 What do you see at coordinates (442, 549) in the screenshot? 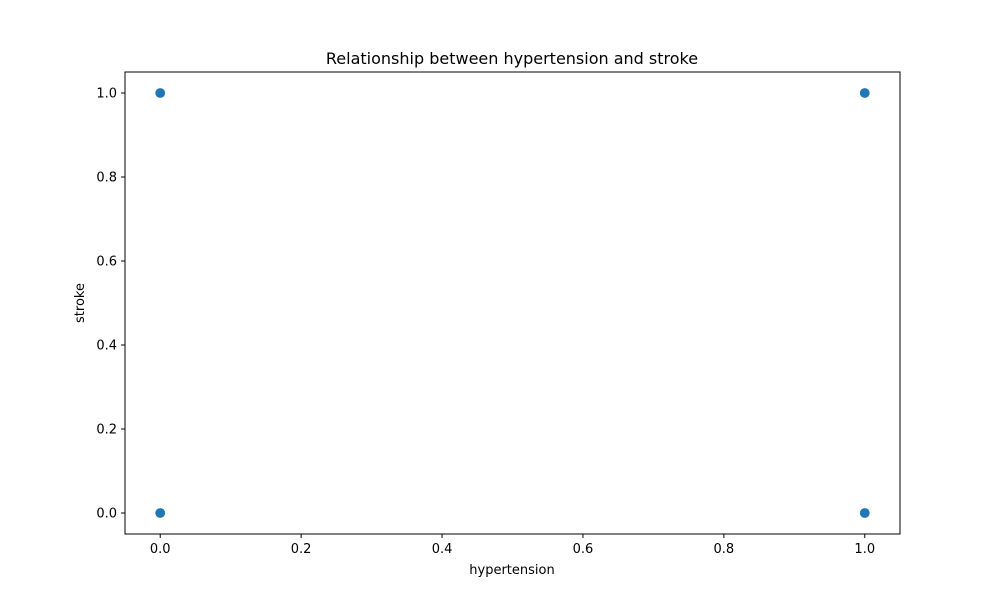
I see `x-tick-label: 0.4` at bounding box center [442, 549].